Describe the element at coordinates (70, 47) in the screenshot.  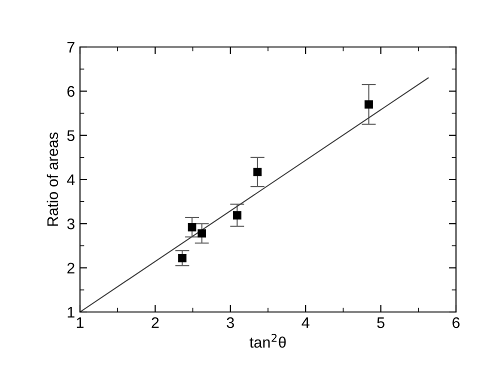
I see `y-tick-label: 7` at that location.